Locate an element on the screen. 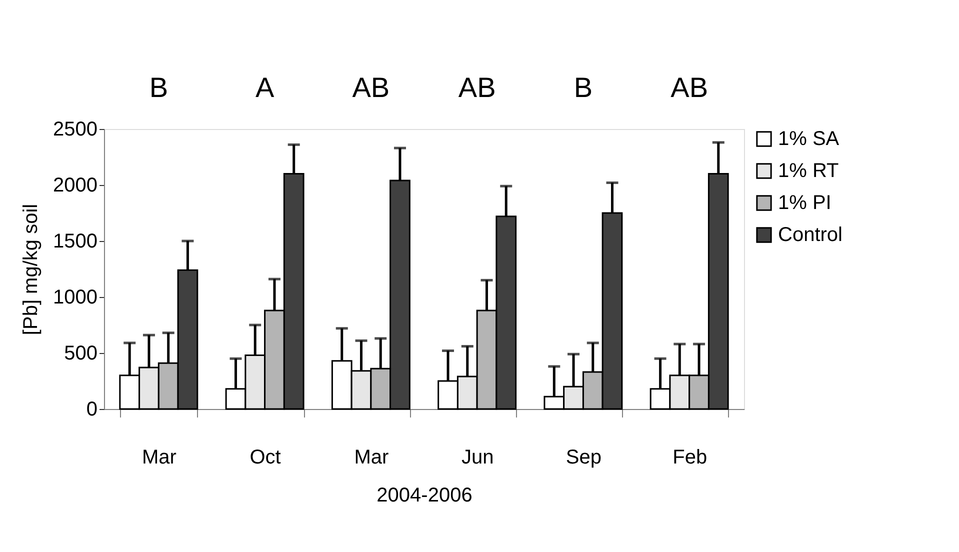  y-tick-label: 1500 is located at coordinates (75, 241).